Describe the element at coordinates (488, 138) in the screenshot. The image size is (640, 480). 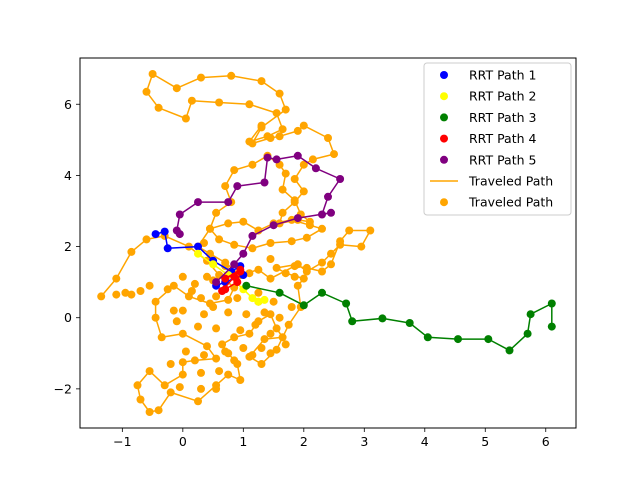
I see `legend-item: RRT Path 4` at that location.